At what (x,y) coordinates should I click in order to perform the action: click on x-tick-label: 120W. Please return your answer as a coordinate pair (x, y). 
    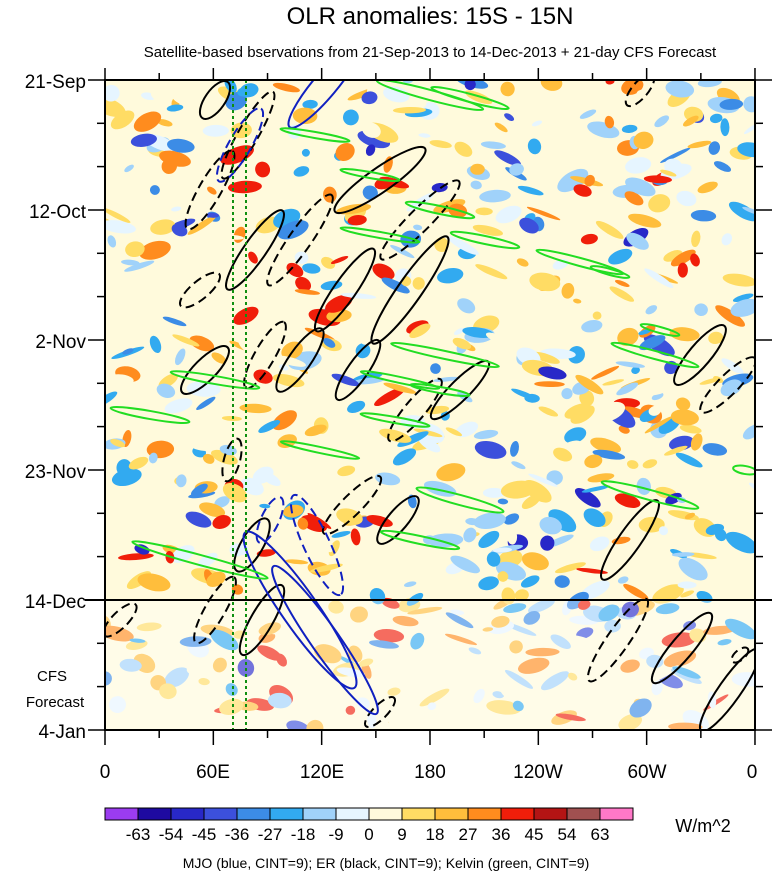
    Looking at the image, I should click on (538, 772).